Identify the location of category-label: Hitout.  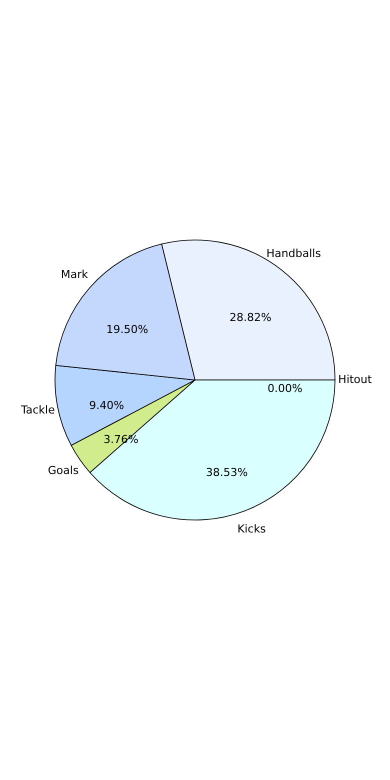
(355, 379).